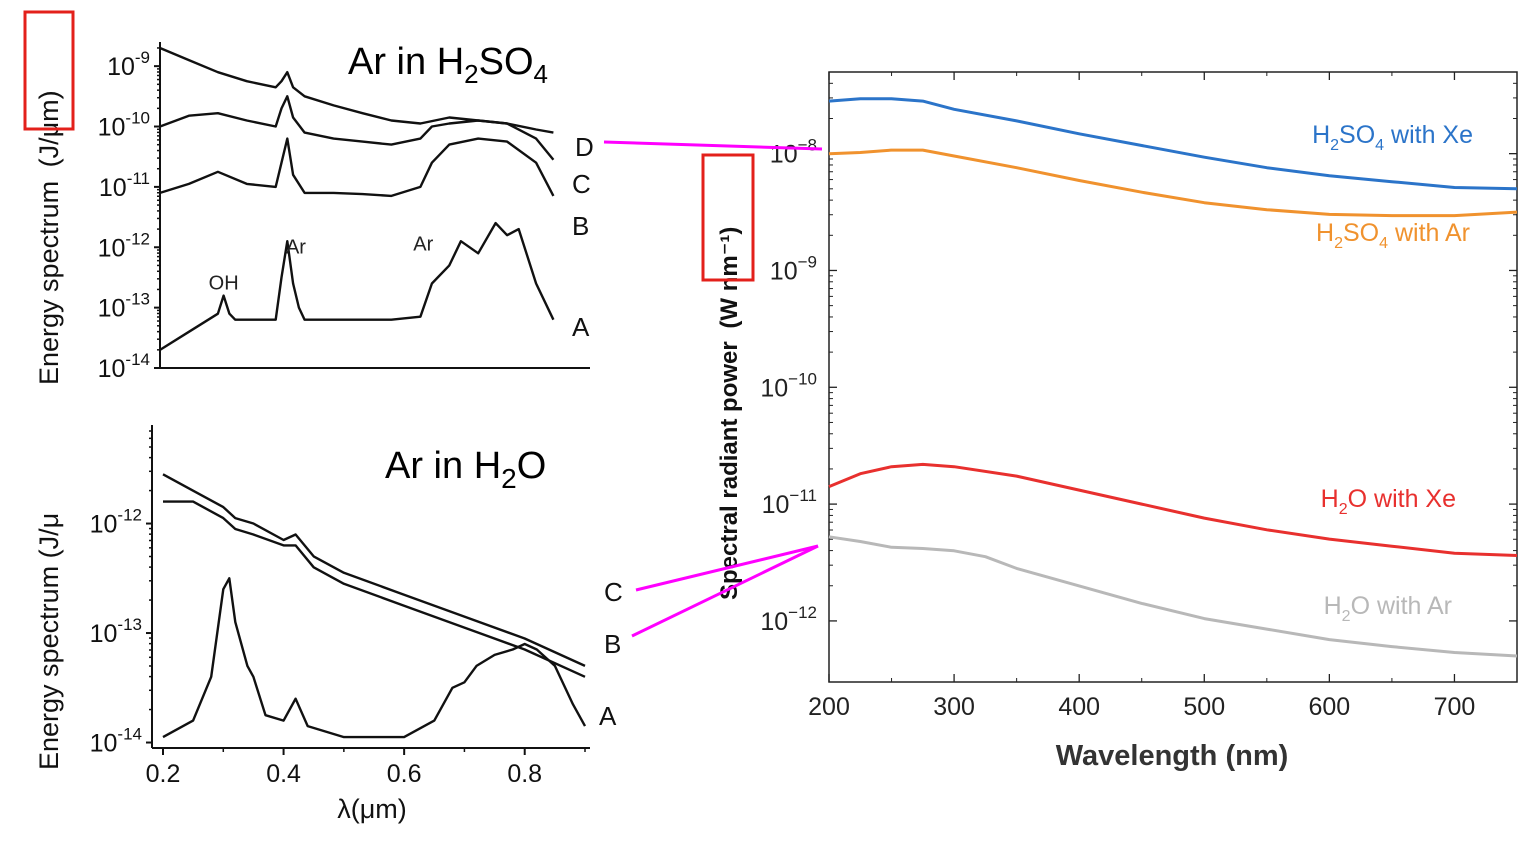 The width and height of the screenshot is (1529, 844). I want to click on panel1-y-tick-label-1: 10⁻¹³, so click(116, 631).